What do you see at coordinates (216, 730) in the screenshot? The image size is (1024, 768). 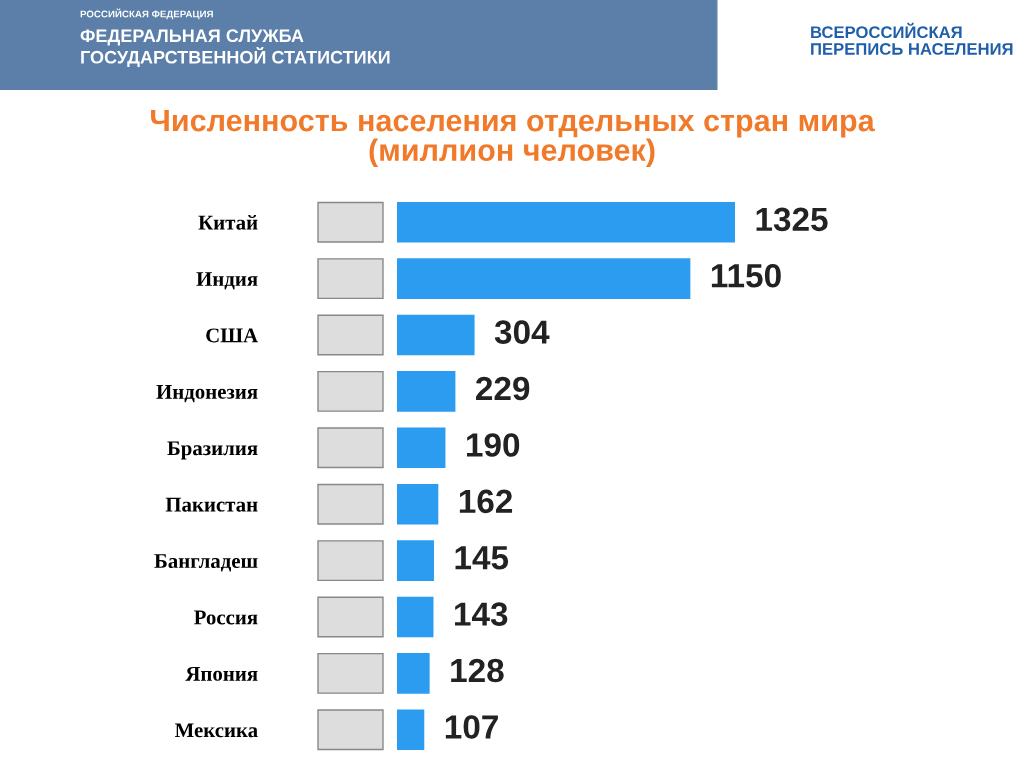 I see `y-tick-label: Мексика` at bounding box center [216, 730].